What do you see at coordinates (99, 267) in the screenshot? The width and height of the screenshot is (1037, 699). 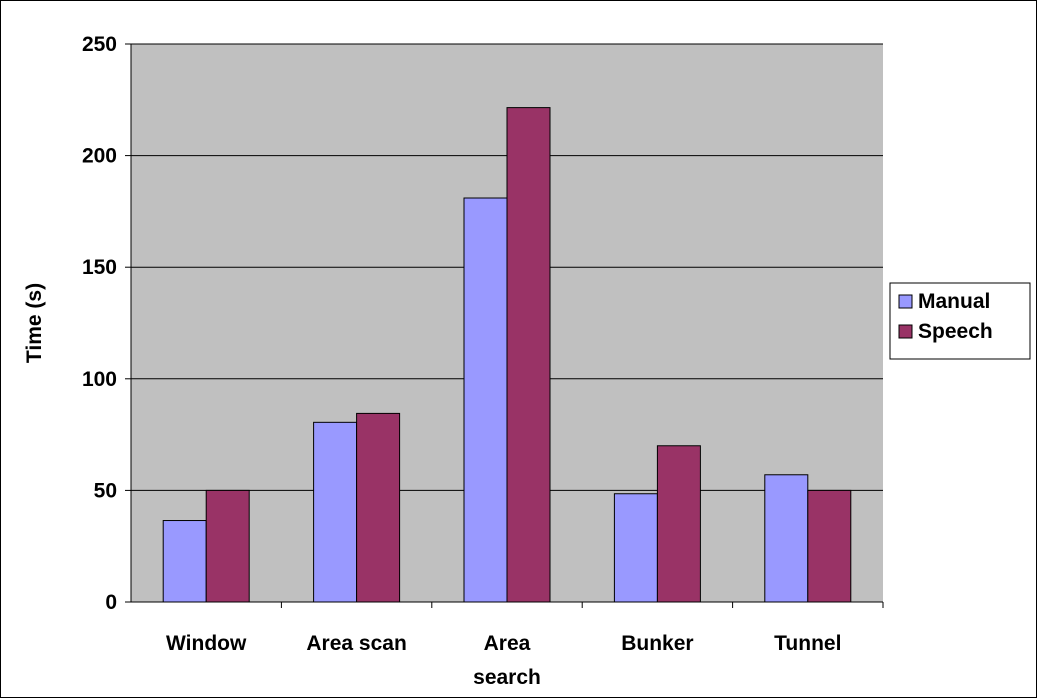 I see `y-tick-label: 150` at bounding box center [99, 267].